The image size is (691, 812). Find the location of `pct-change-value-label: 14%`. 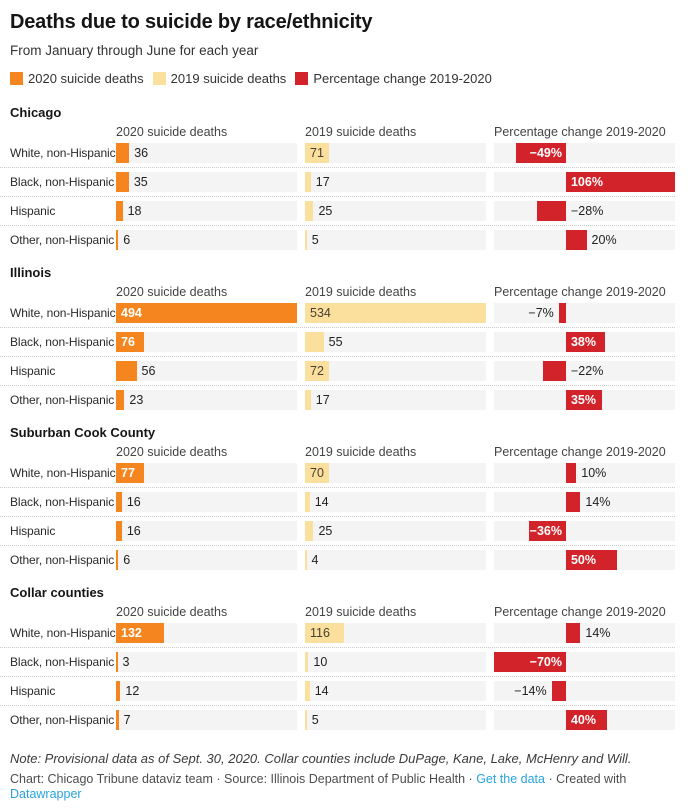

pct-change-value-label: 14% is located at coordinates (598, 633).